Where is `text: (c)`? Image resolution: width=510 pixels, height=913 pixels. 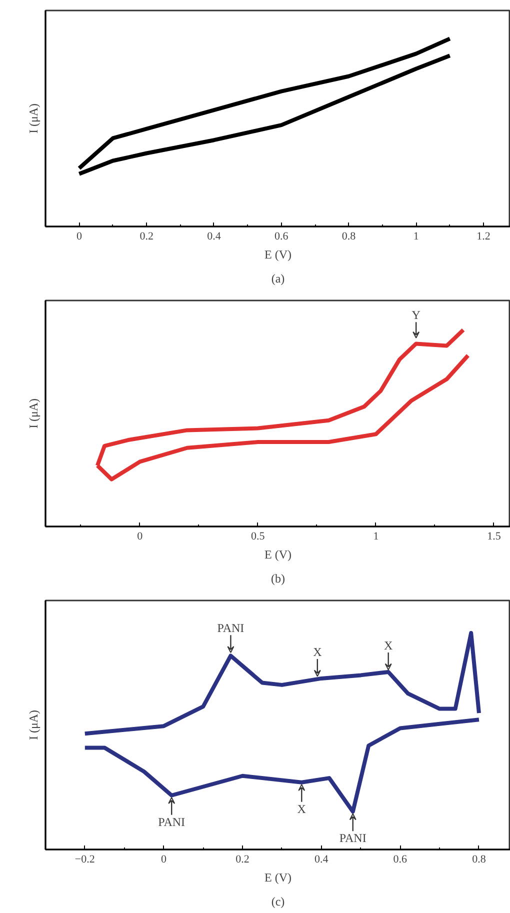 text: (c) is located at coordinates (278, 901).